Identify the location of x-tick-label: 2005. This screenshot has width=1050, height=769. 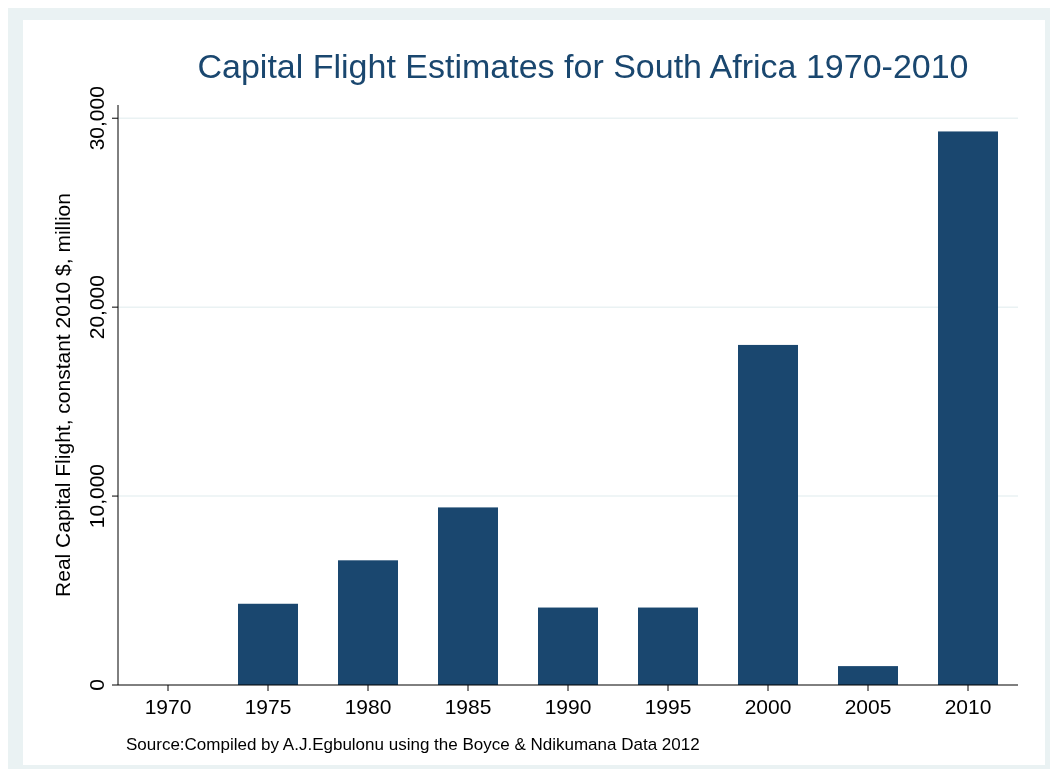
(868, 706).